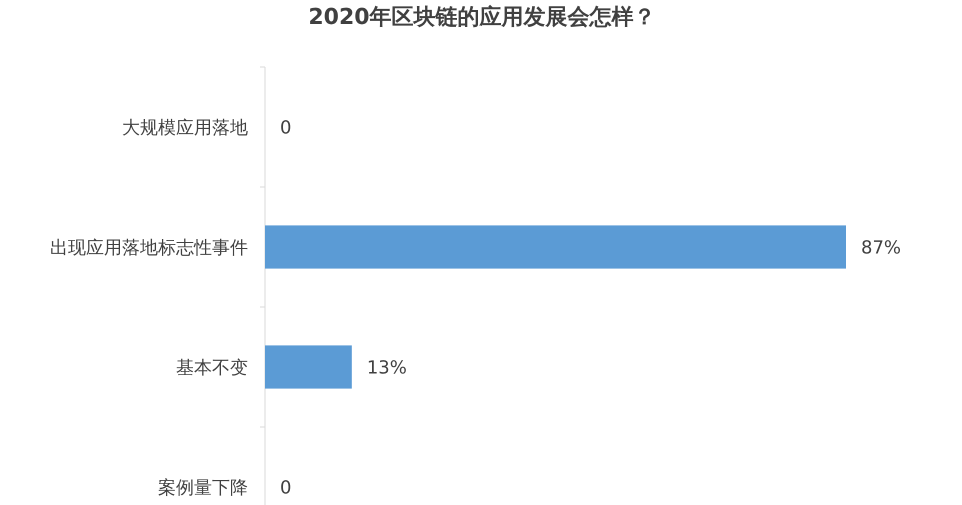 The image size is (962, 505). Describe the element at coordinates (185, 127) in the screenshot. I see `y-tick-label: 大规模应用落地` at that location.